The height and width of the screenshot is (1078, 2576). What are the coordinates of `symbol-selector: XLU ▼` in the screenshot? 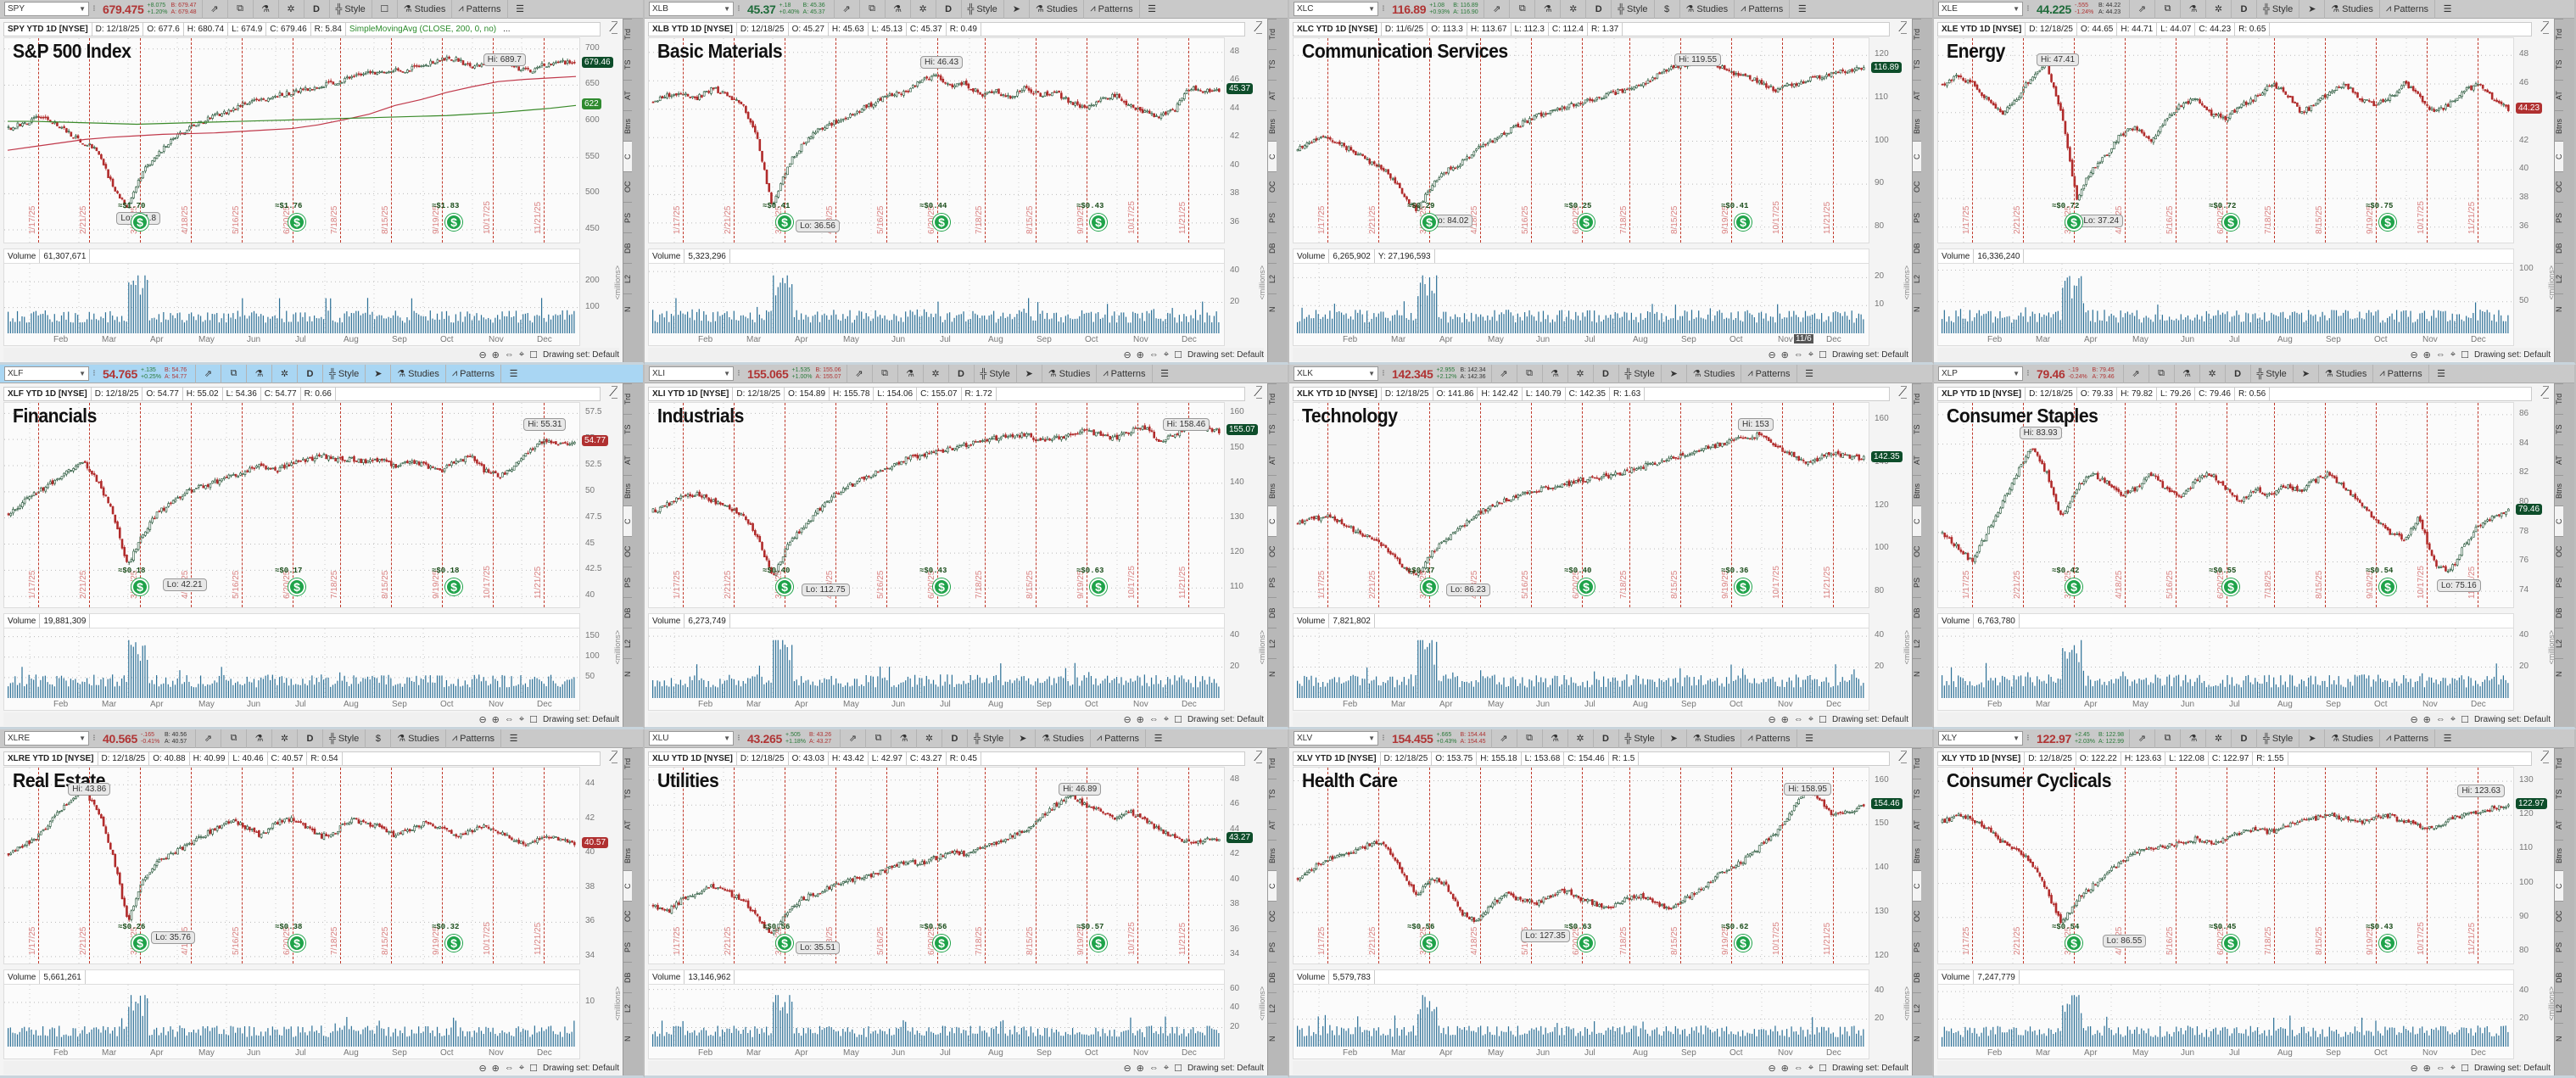 It's located at (691, 738).